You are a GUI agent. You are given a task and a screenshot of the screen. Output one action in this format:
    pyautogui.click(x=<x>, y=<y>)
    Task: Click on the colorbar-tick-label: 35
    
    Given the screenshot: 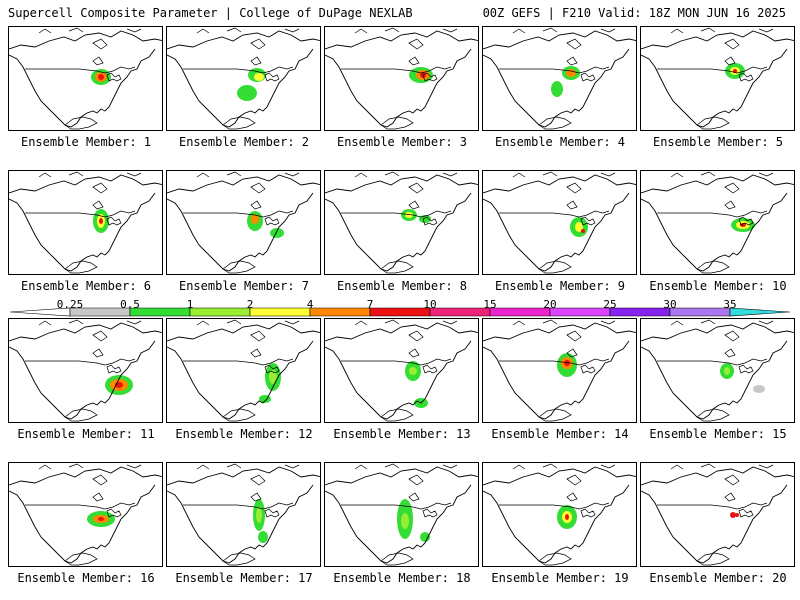 What is the action you would take?
    pyautogui.click(x=730, y=304)
    